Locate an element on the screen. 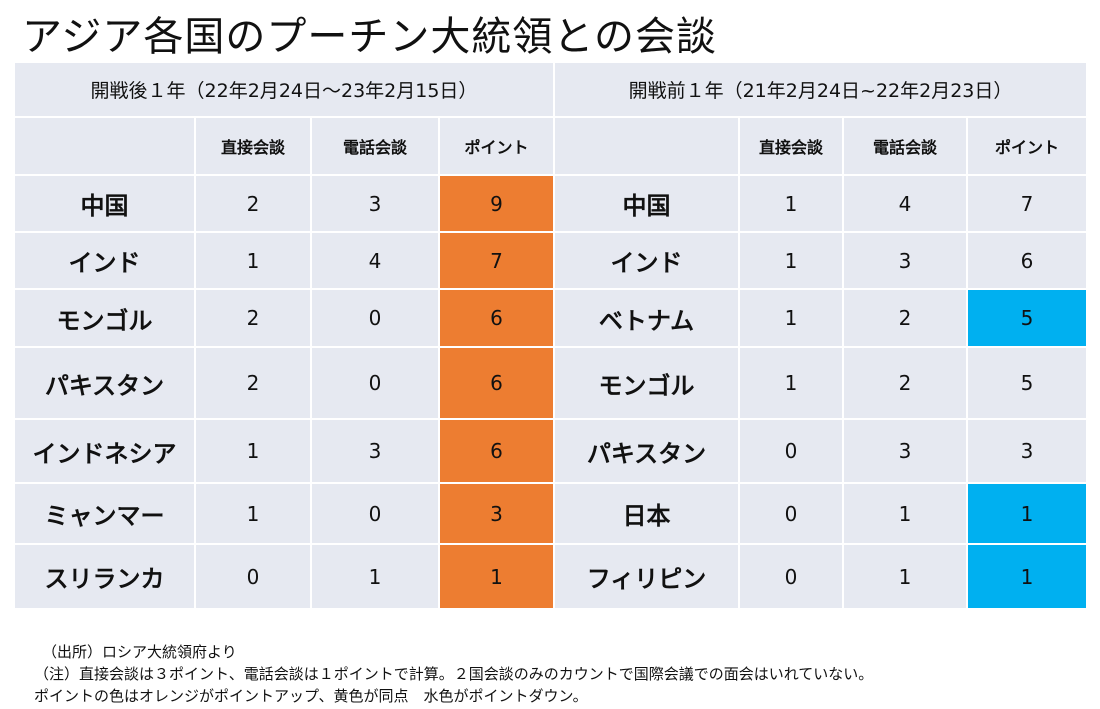  right-col-phone: 電話会談 is located at coordinates (905, 146).